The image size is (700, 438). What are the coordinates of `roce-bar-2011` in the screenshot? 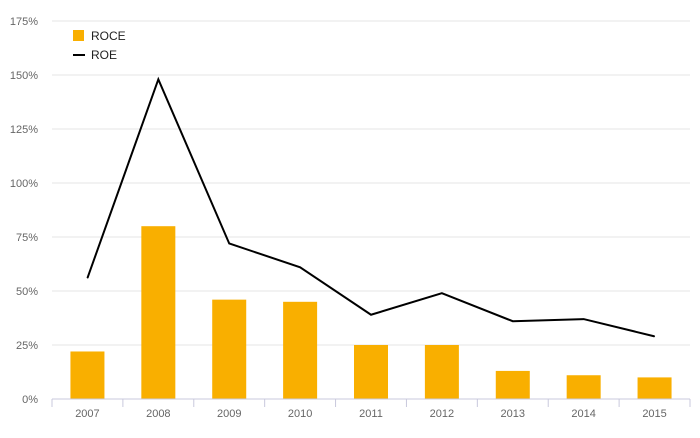 It's located at (371, 372).